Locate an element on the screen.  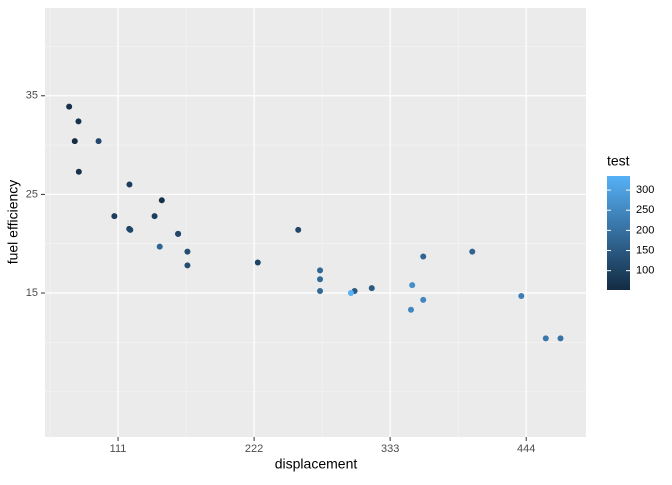
colorbar-label: 200 is located at coordinates (645, 230).